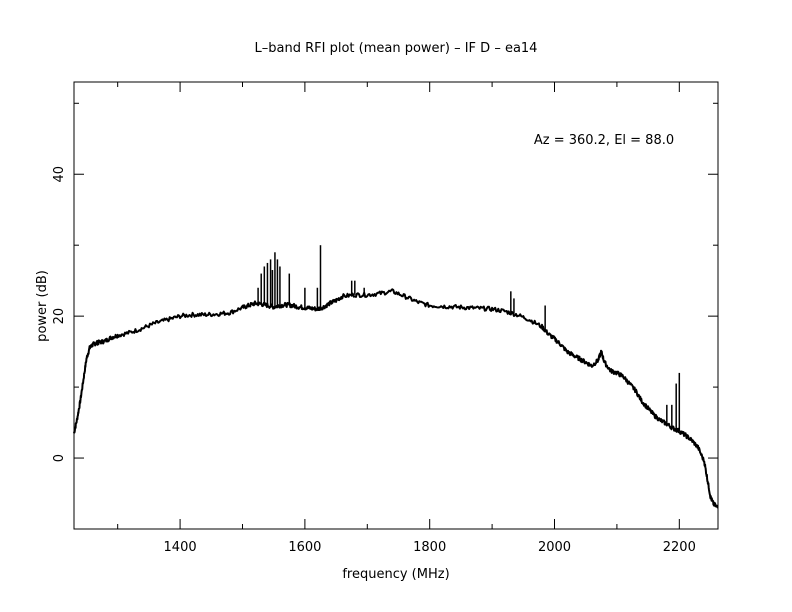 The width and height of the screenshot is (792, 612). Describe the element at coordinates (604, 140) in the screenshot. I see `annotation-az-el: Az = 360.2, El = 88.0` at that location.